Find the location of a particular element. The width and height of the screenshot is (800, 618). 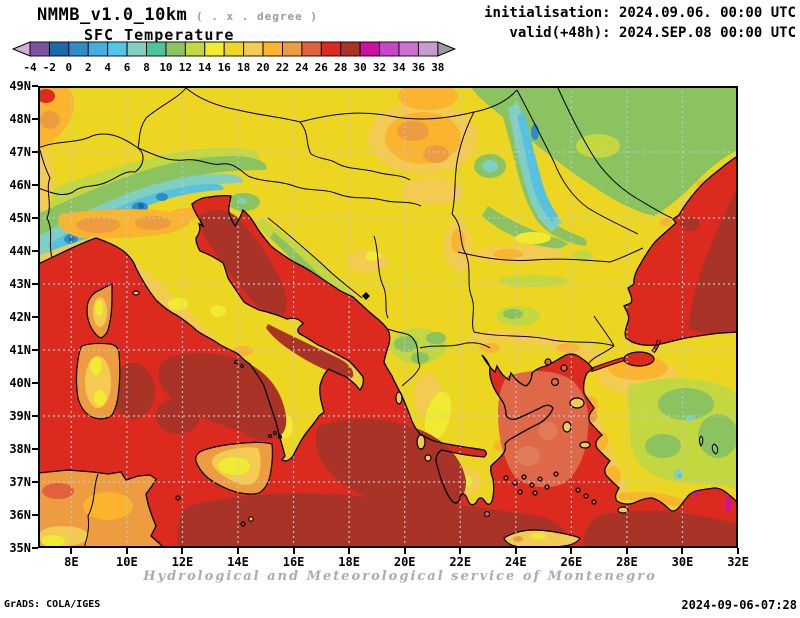

lat-axis-label: 46N is located at coordinates (20, 185).